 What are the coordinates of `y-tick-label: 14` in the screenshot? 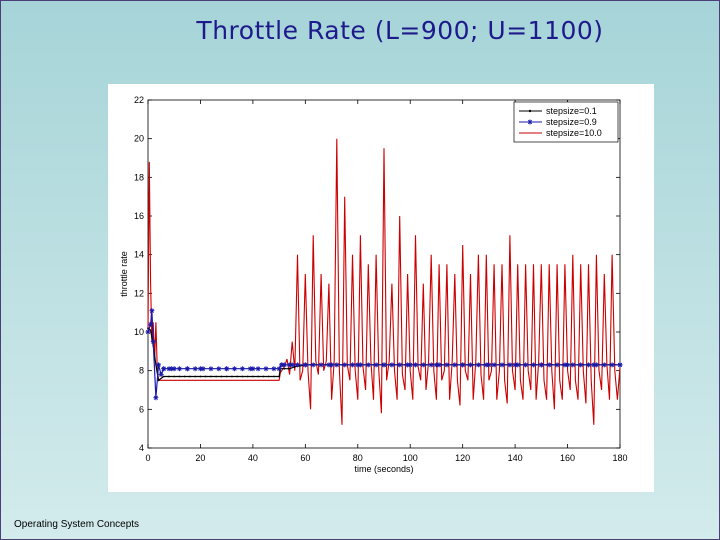 It's located at (139, 255).